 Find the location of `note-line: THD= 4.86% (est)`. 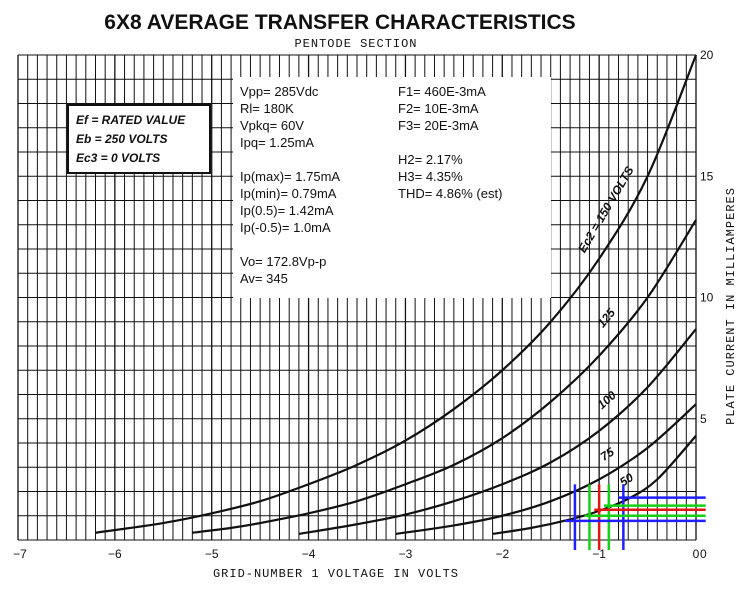

note-line: THD= 4.86% (est) is located at coordinates (450, 193).